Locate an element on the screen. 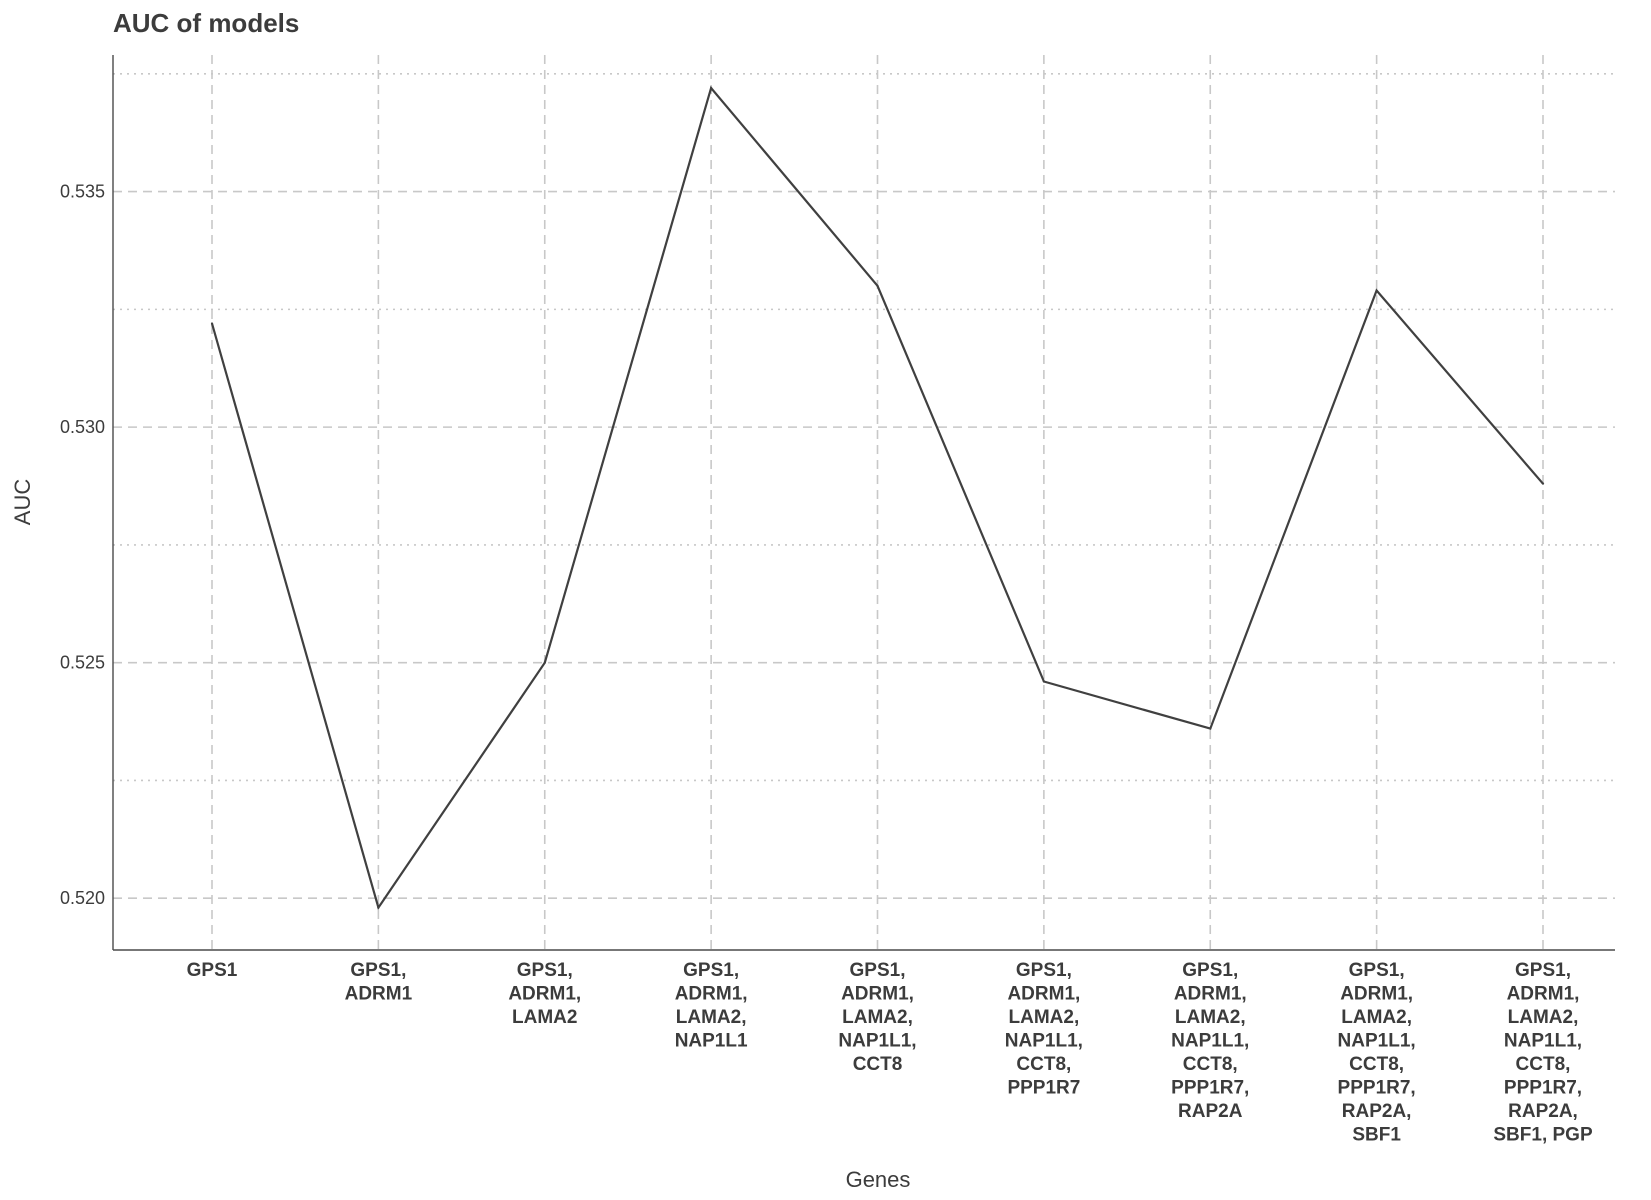 The width and height of the screenshot is (1651, 1200). x-tick-label-line: SBF1, PGP is located at coordinates (1543, 1135).